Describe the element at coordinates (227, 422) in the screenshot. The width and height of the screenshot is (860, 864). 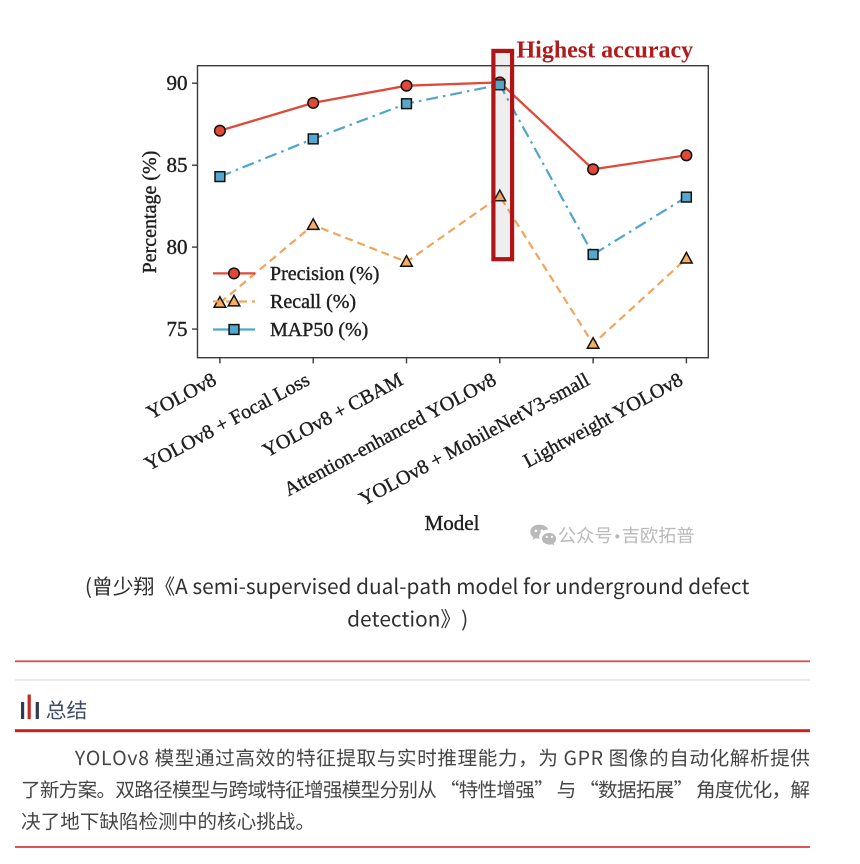
I see `svg-text: YOLOv8 + Focal Loss` at that location.